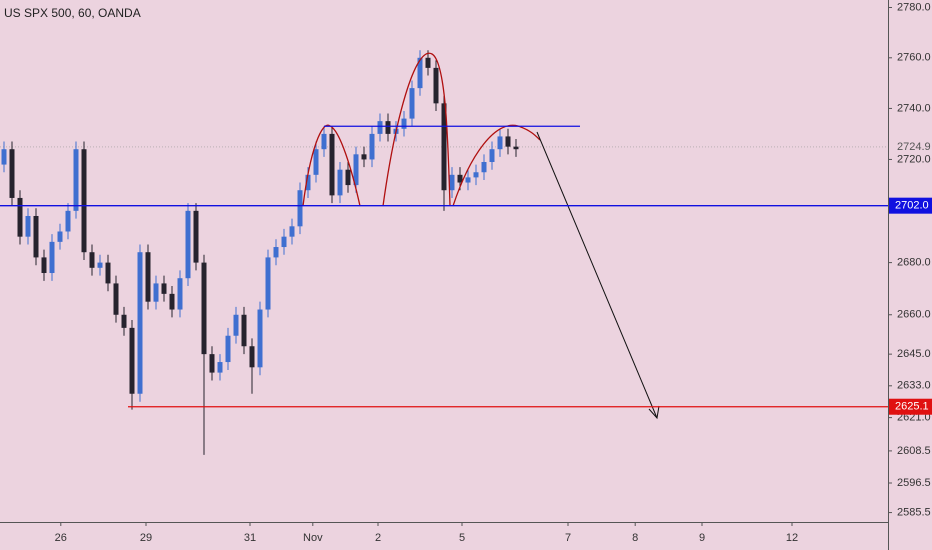 The image size is (932, 550). What do you see at coordinates (146, 538) in the screenshot?
I see `x-tick-label: 29` at bounding box center [146, 538].